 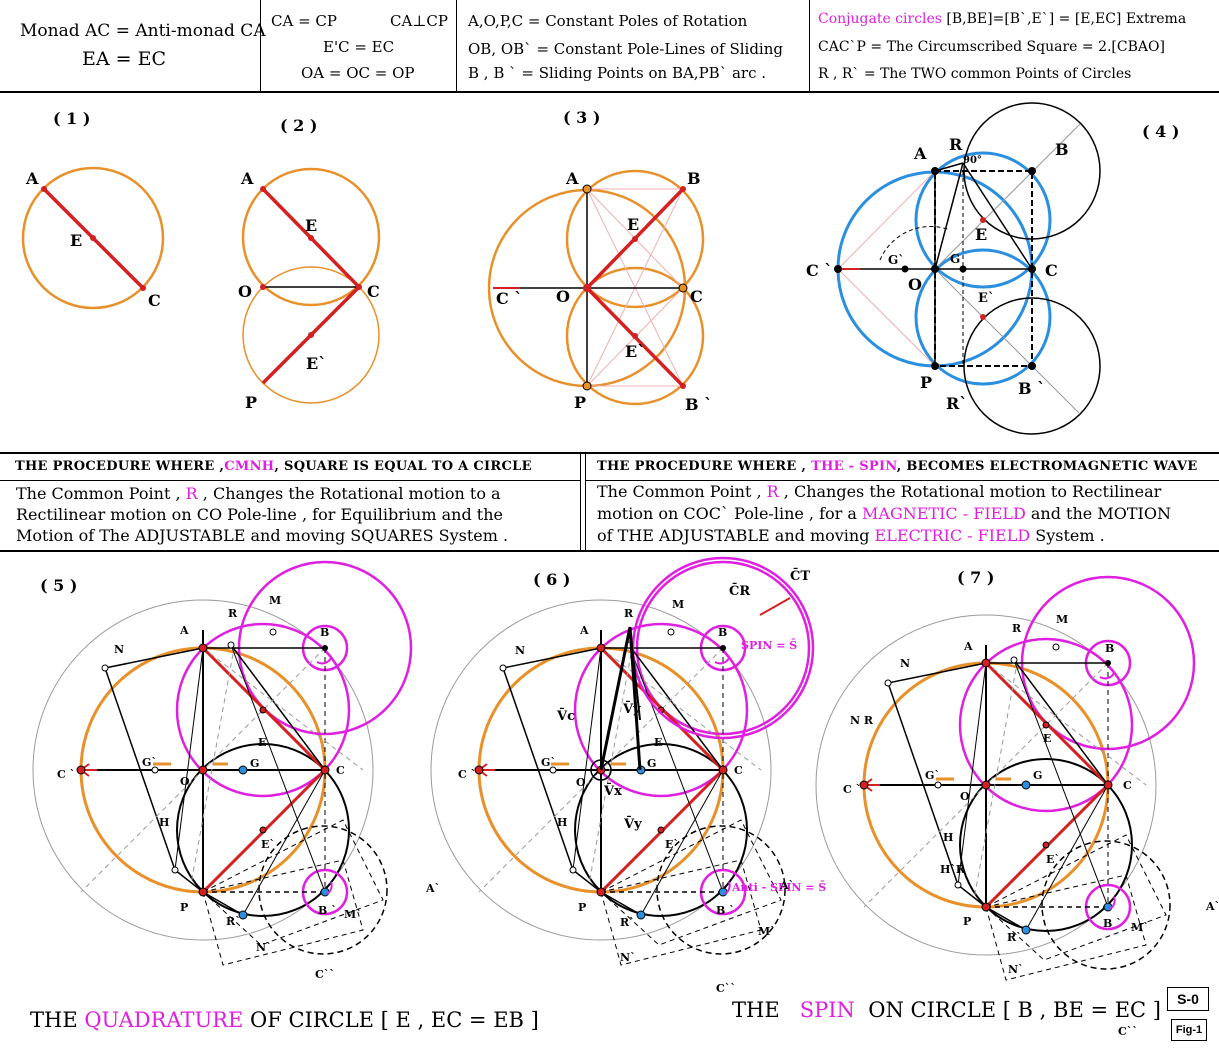 What do you see at coordinates (629, 613) in the screenshot?
I see `fig6-label-r: R` at bounding box center [629, 613].